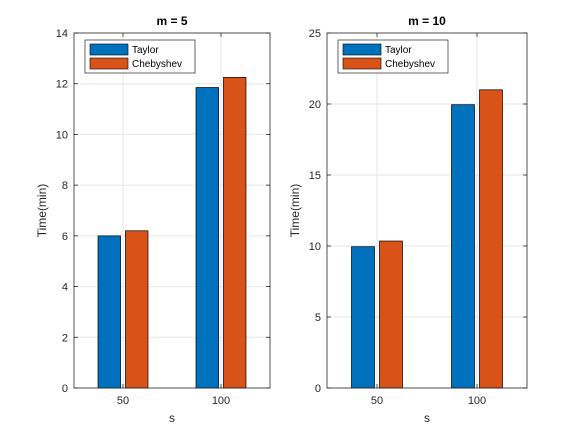 The image size is (581, 436). What do you see at coordinates (318, 318) in the screenshot?
I see `y-tick-label: 5` at bounding box center [318, 318].